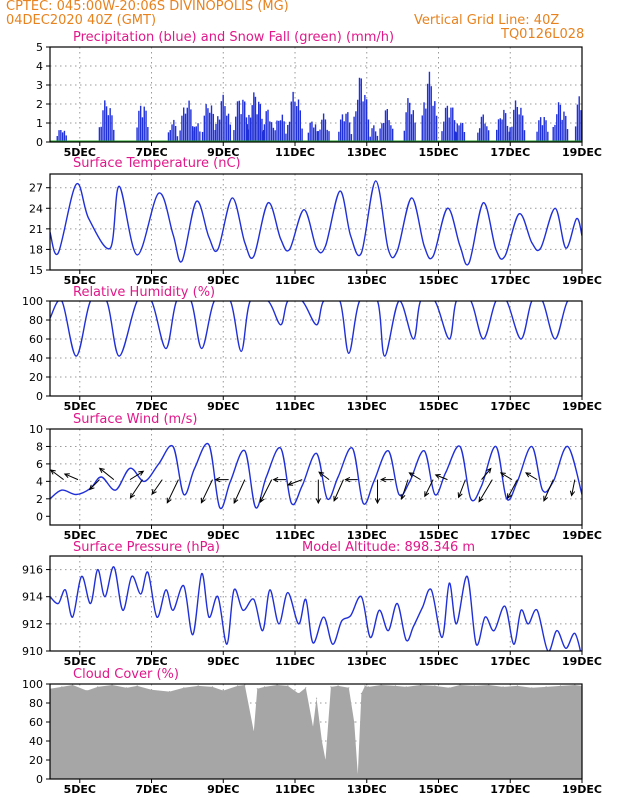 The width and height of the screenshot is (618, 800). I want to click on x-tick-label: 9DEC, so click(223, 152).